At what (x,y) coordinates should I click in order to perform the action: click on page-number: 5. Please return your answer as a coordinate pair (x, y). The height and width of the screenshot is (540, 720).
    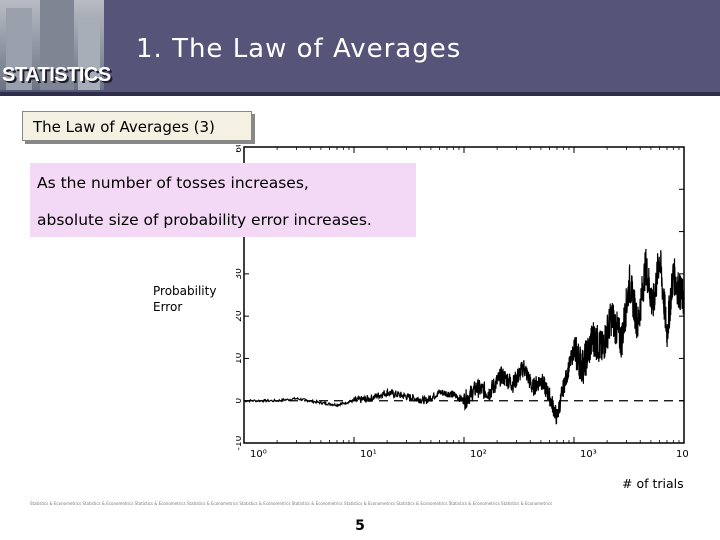
    Looking at the image, I should click on (360, 526).